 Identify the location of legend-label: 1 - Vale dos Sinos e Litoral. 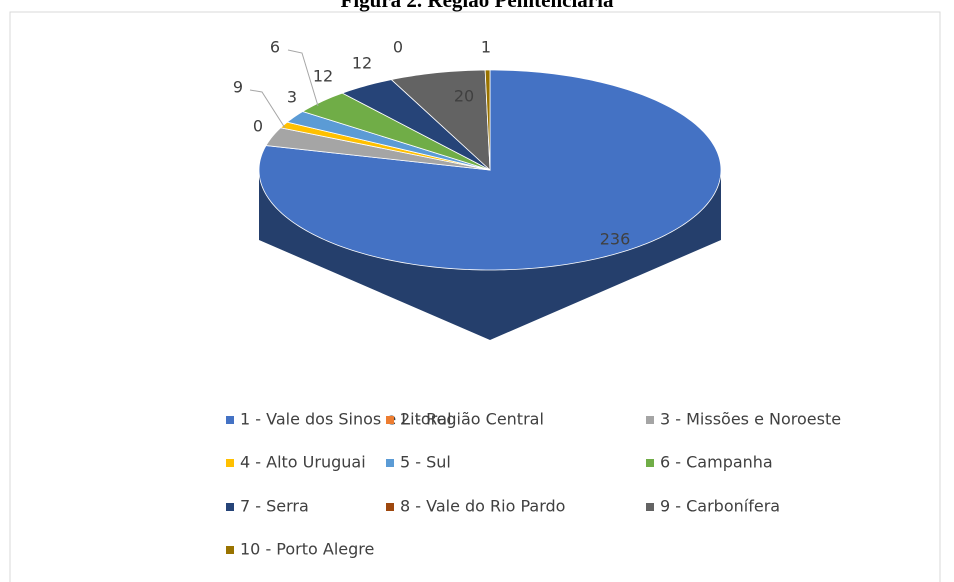
(346, 419).